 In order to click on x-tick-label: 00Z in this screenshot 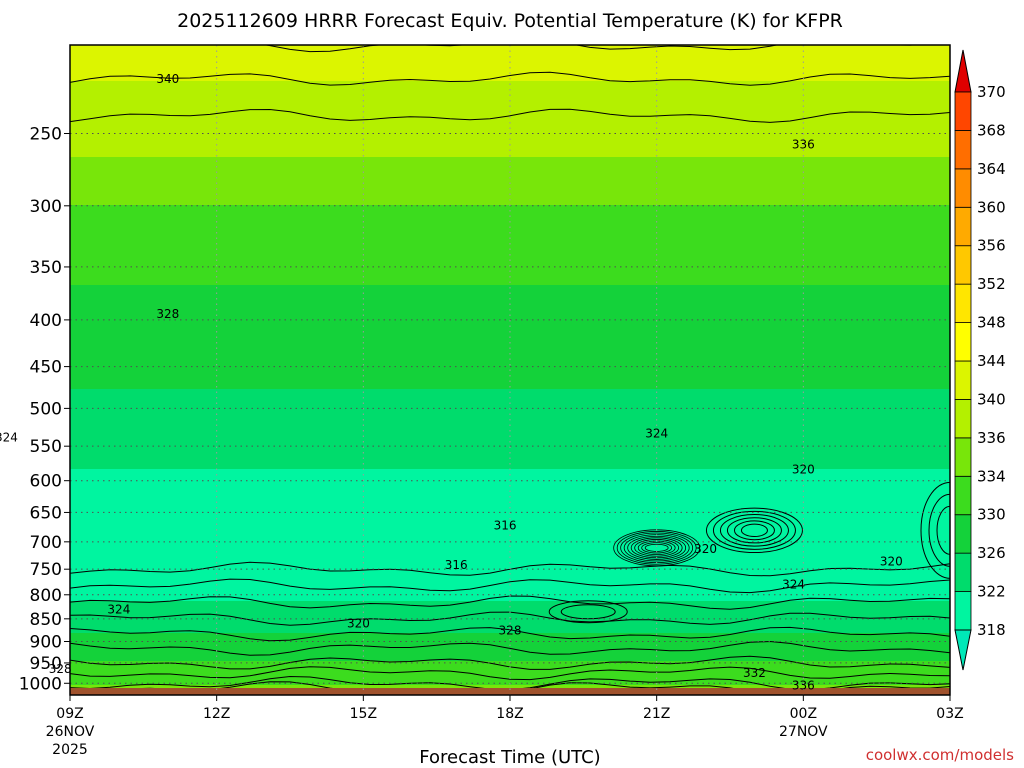, I will do `click(803, 714)`.